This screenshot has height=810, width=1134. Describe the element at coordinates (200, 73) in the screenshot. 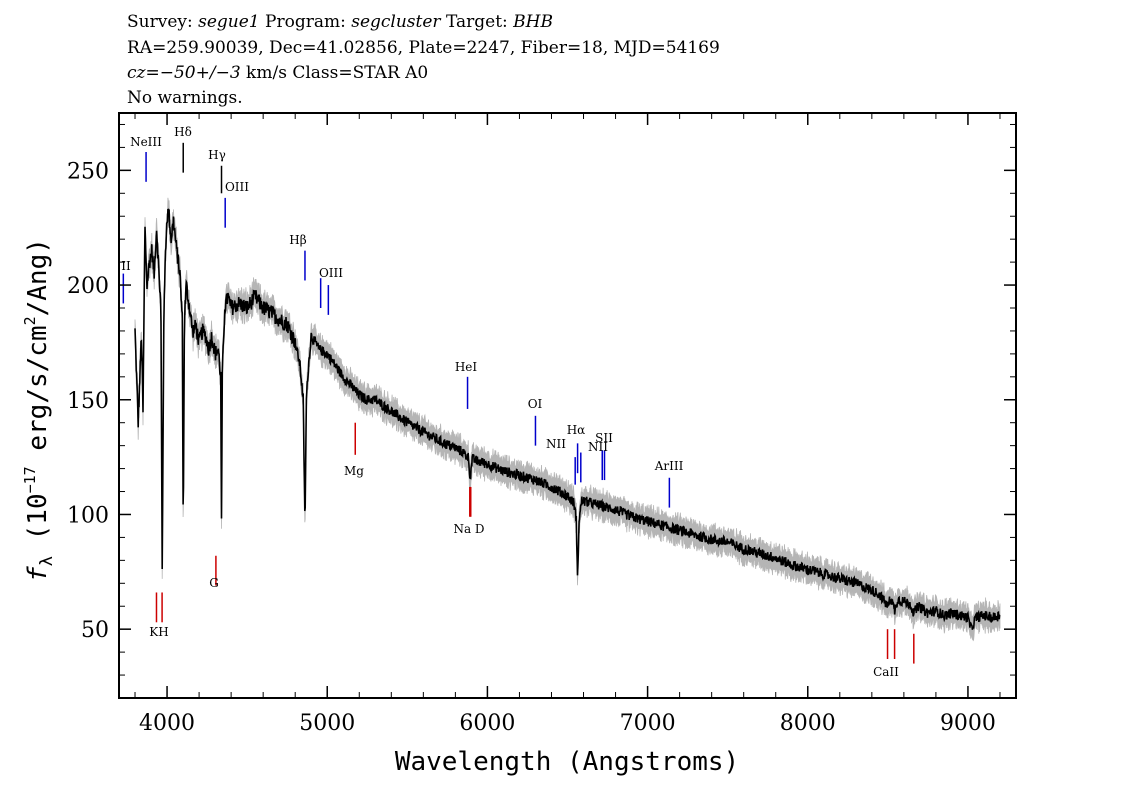

I see `cz-value: −50+/−3` at that location.